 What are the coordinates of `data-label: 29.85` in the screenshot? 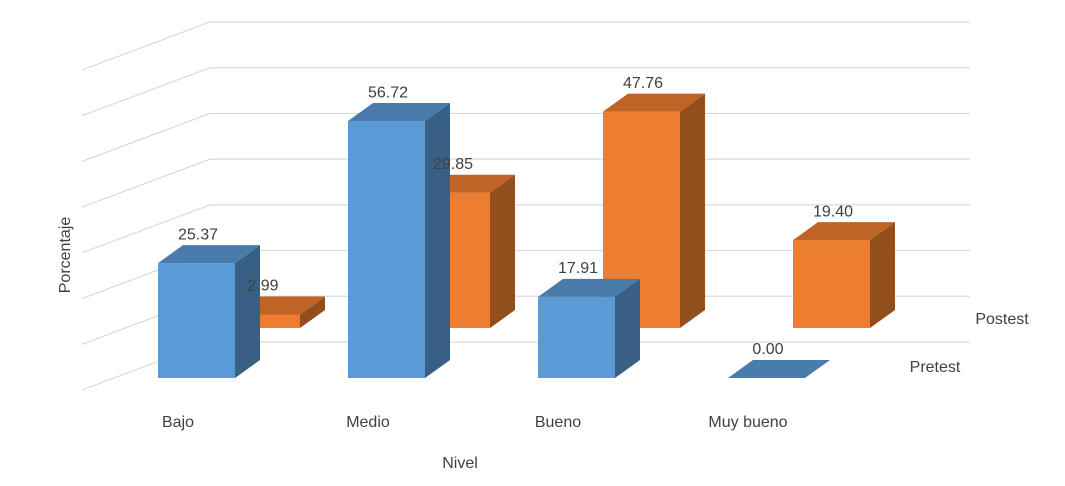 It's located at (453, 164).